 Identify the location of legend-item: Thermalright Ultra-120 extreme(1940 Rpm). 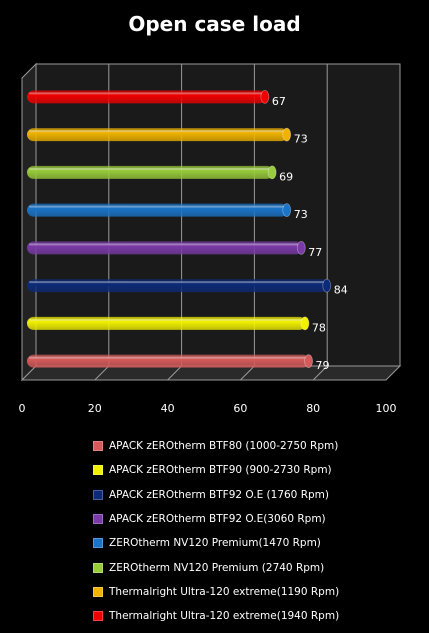
(258, 616).